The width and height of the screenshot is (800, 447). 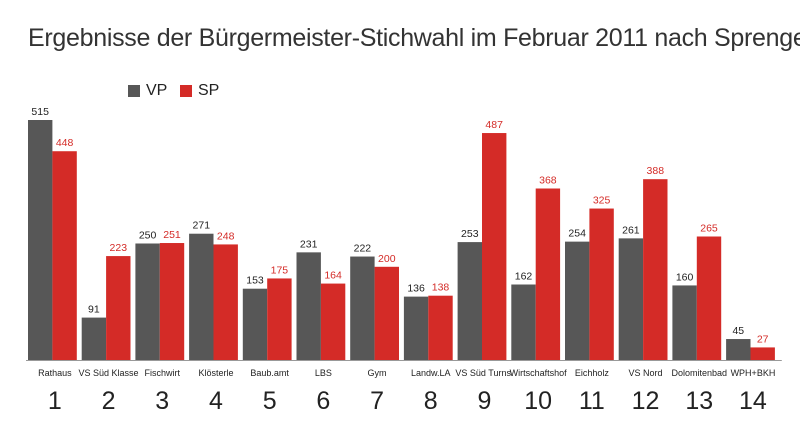 I want to click on category-label-8: Landw.LA, so click(x=431, y=373).